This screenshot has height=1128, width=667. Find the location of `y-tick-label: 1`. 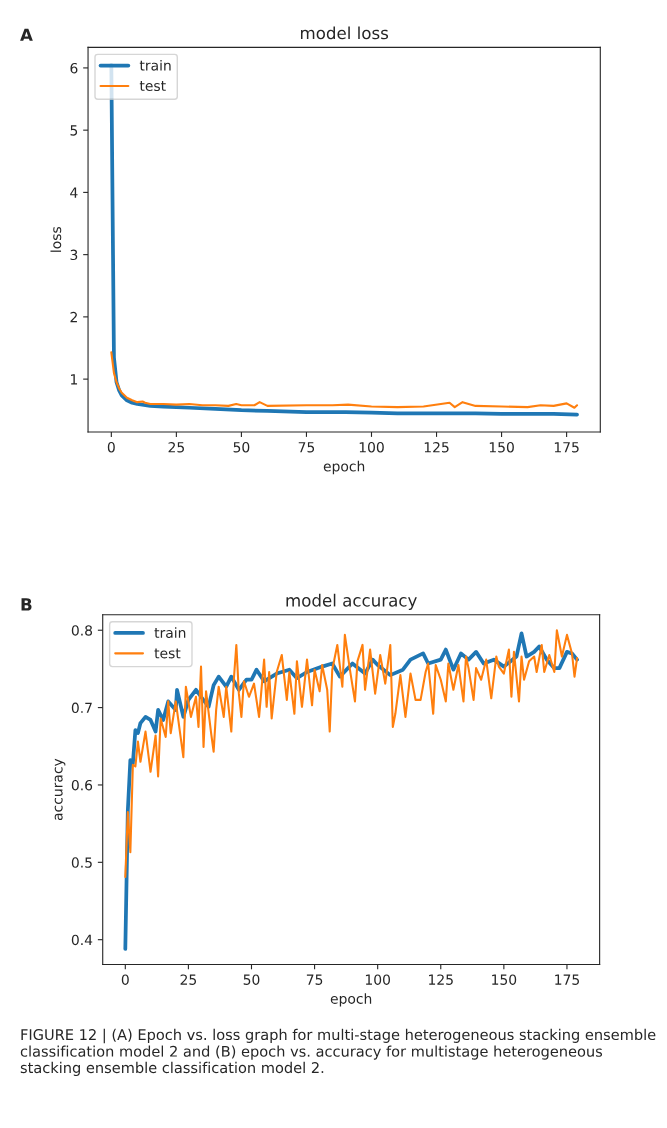

y-tick-label: 1 is located at coordinates (74, 379).